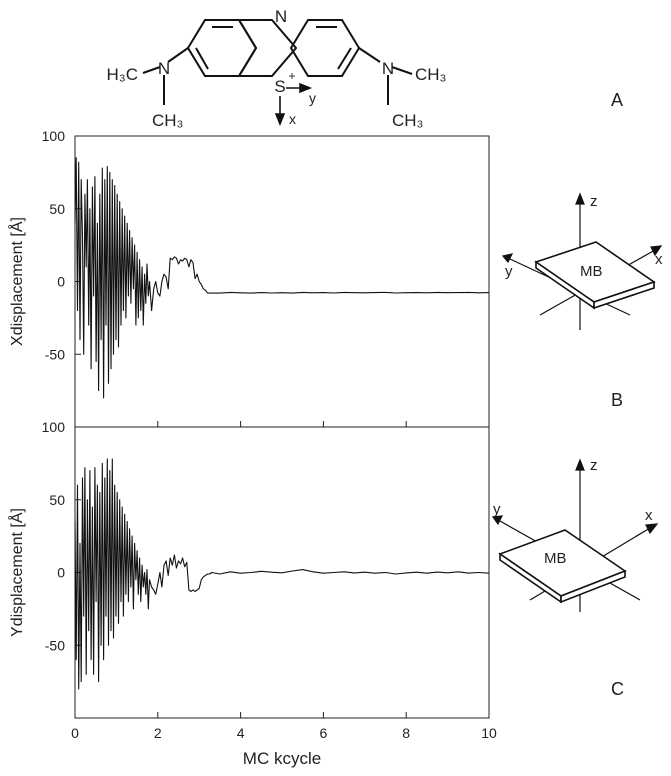  Describe the element at coordinates (306, 88) in the screenshot. I see `y-axis-arrowhead` at that location.